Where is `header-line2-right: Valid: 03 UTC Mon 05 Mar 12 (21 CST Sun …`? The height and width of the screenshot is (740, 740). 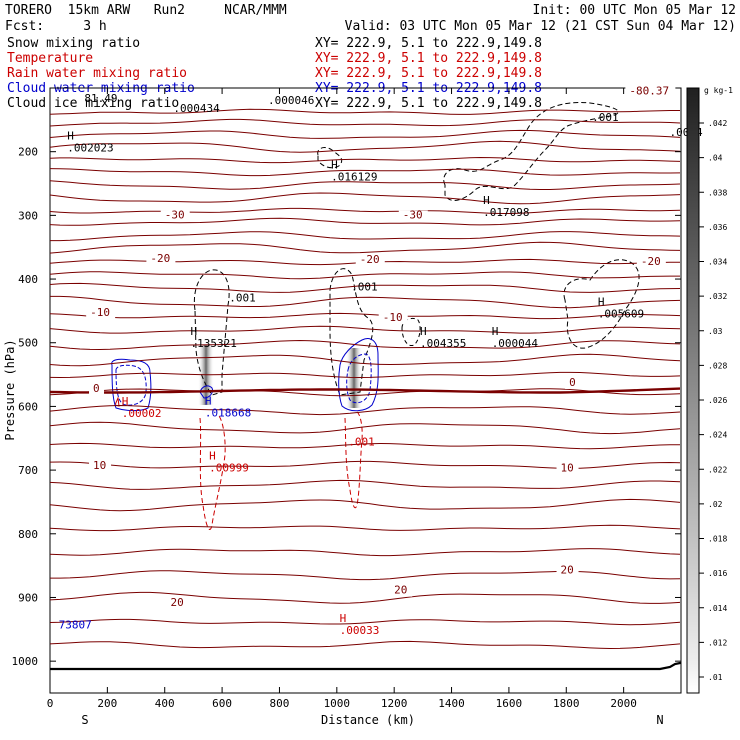
header-line2-right: Valid: 03 UTC Mon 05 Mar 12 (21 CST Sun … is located at coordinates (540, 26).